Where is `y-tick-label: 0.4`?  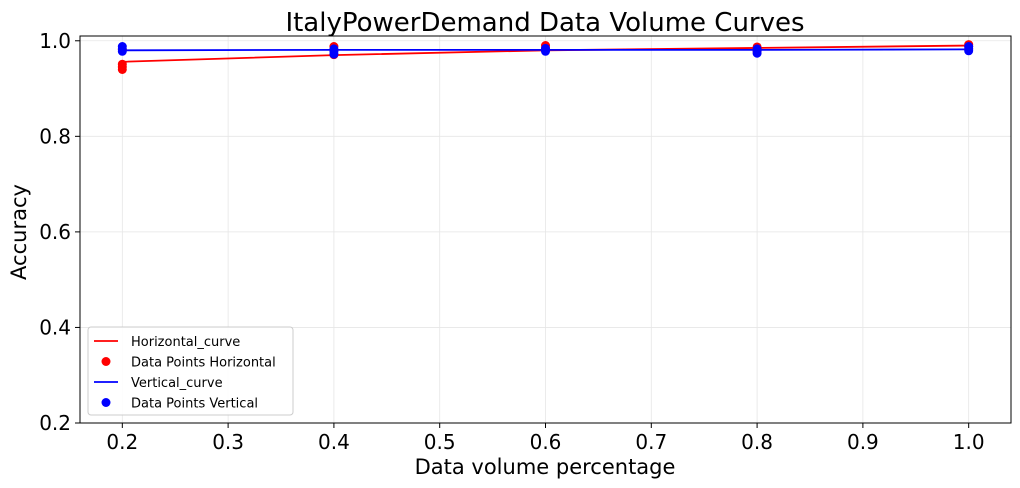
y-tick-label: 0.4 is located at coordinates (55, 327).